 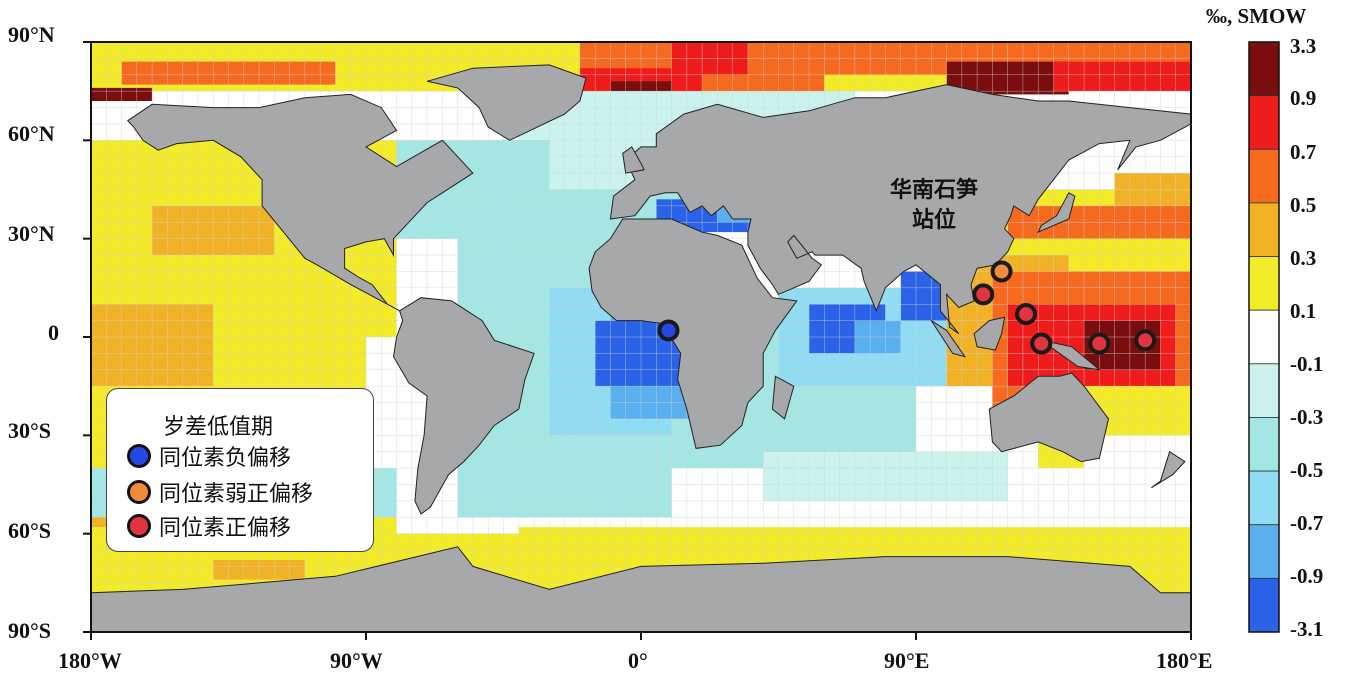 I want to click on continent-africa, so click(x=693, y=333).